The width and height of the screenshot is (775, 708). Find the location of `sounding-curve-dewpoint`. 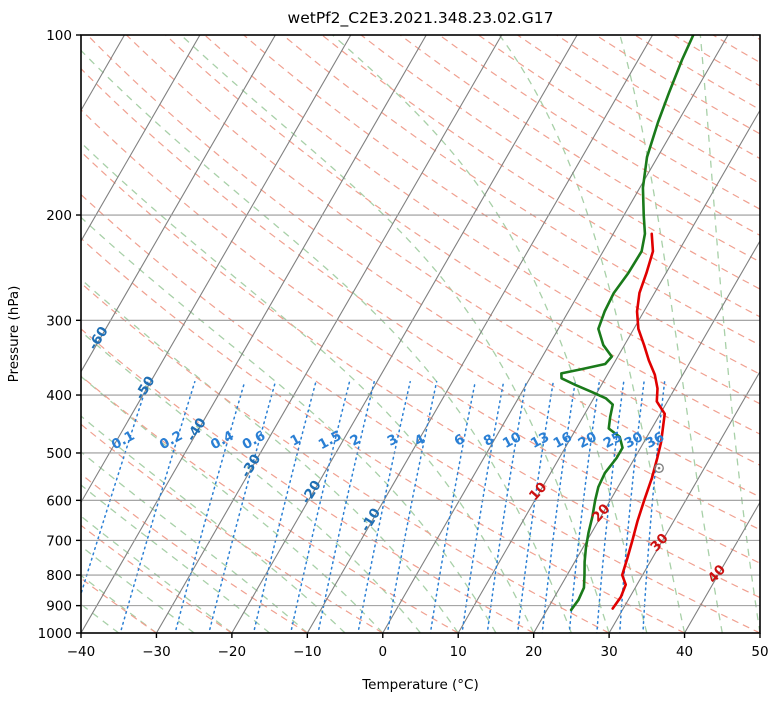

sounding-curve-dewpoint is located at coordinates (627, 323).